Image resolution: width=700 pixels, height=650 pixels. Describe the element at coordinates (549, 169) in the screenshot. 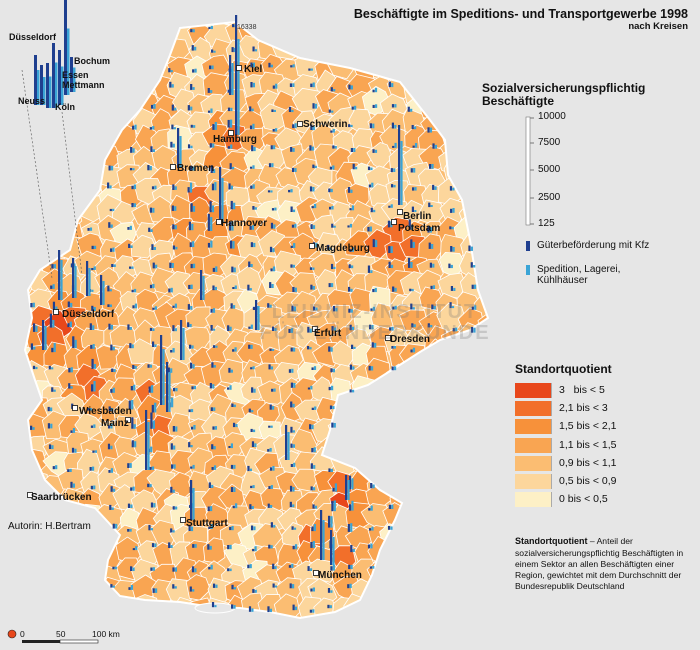

I see `scale-value: 5000` at that location.